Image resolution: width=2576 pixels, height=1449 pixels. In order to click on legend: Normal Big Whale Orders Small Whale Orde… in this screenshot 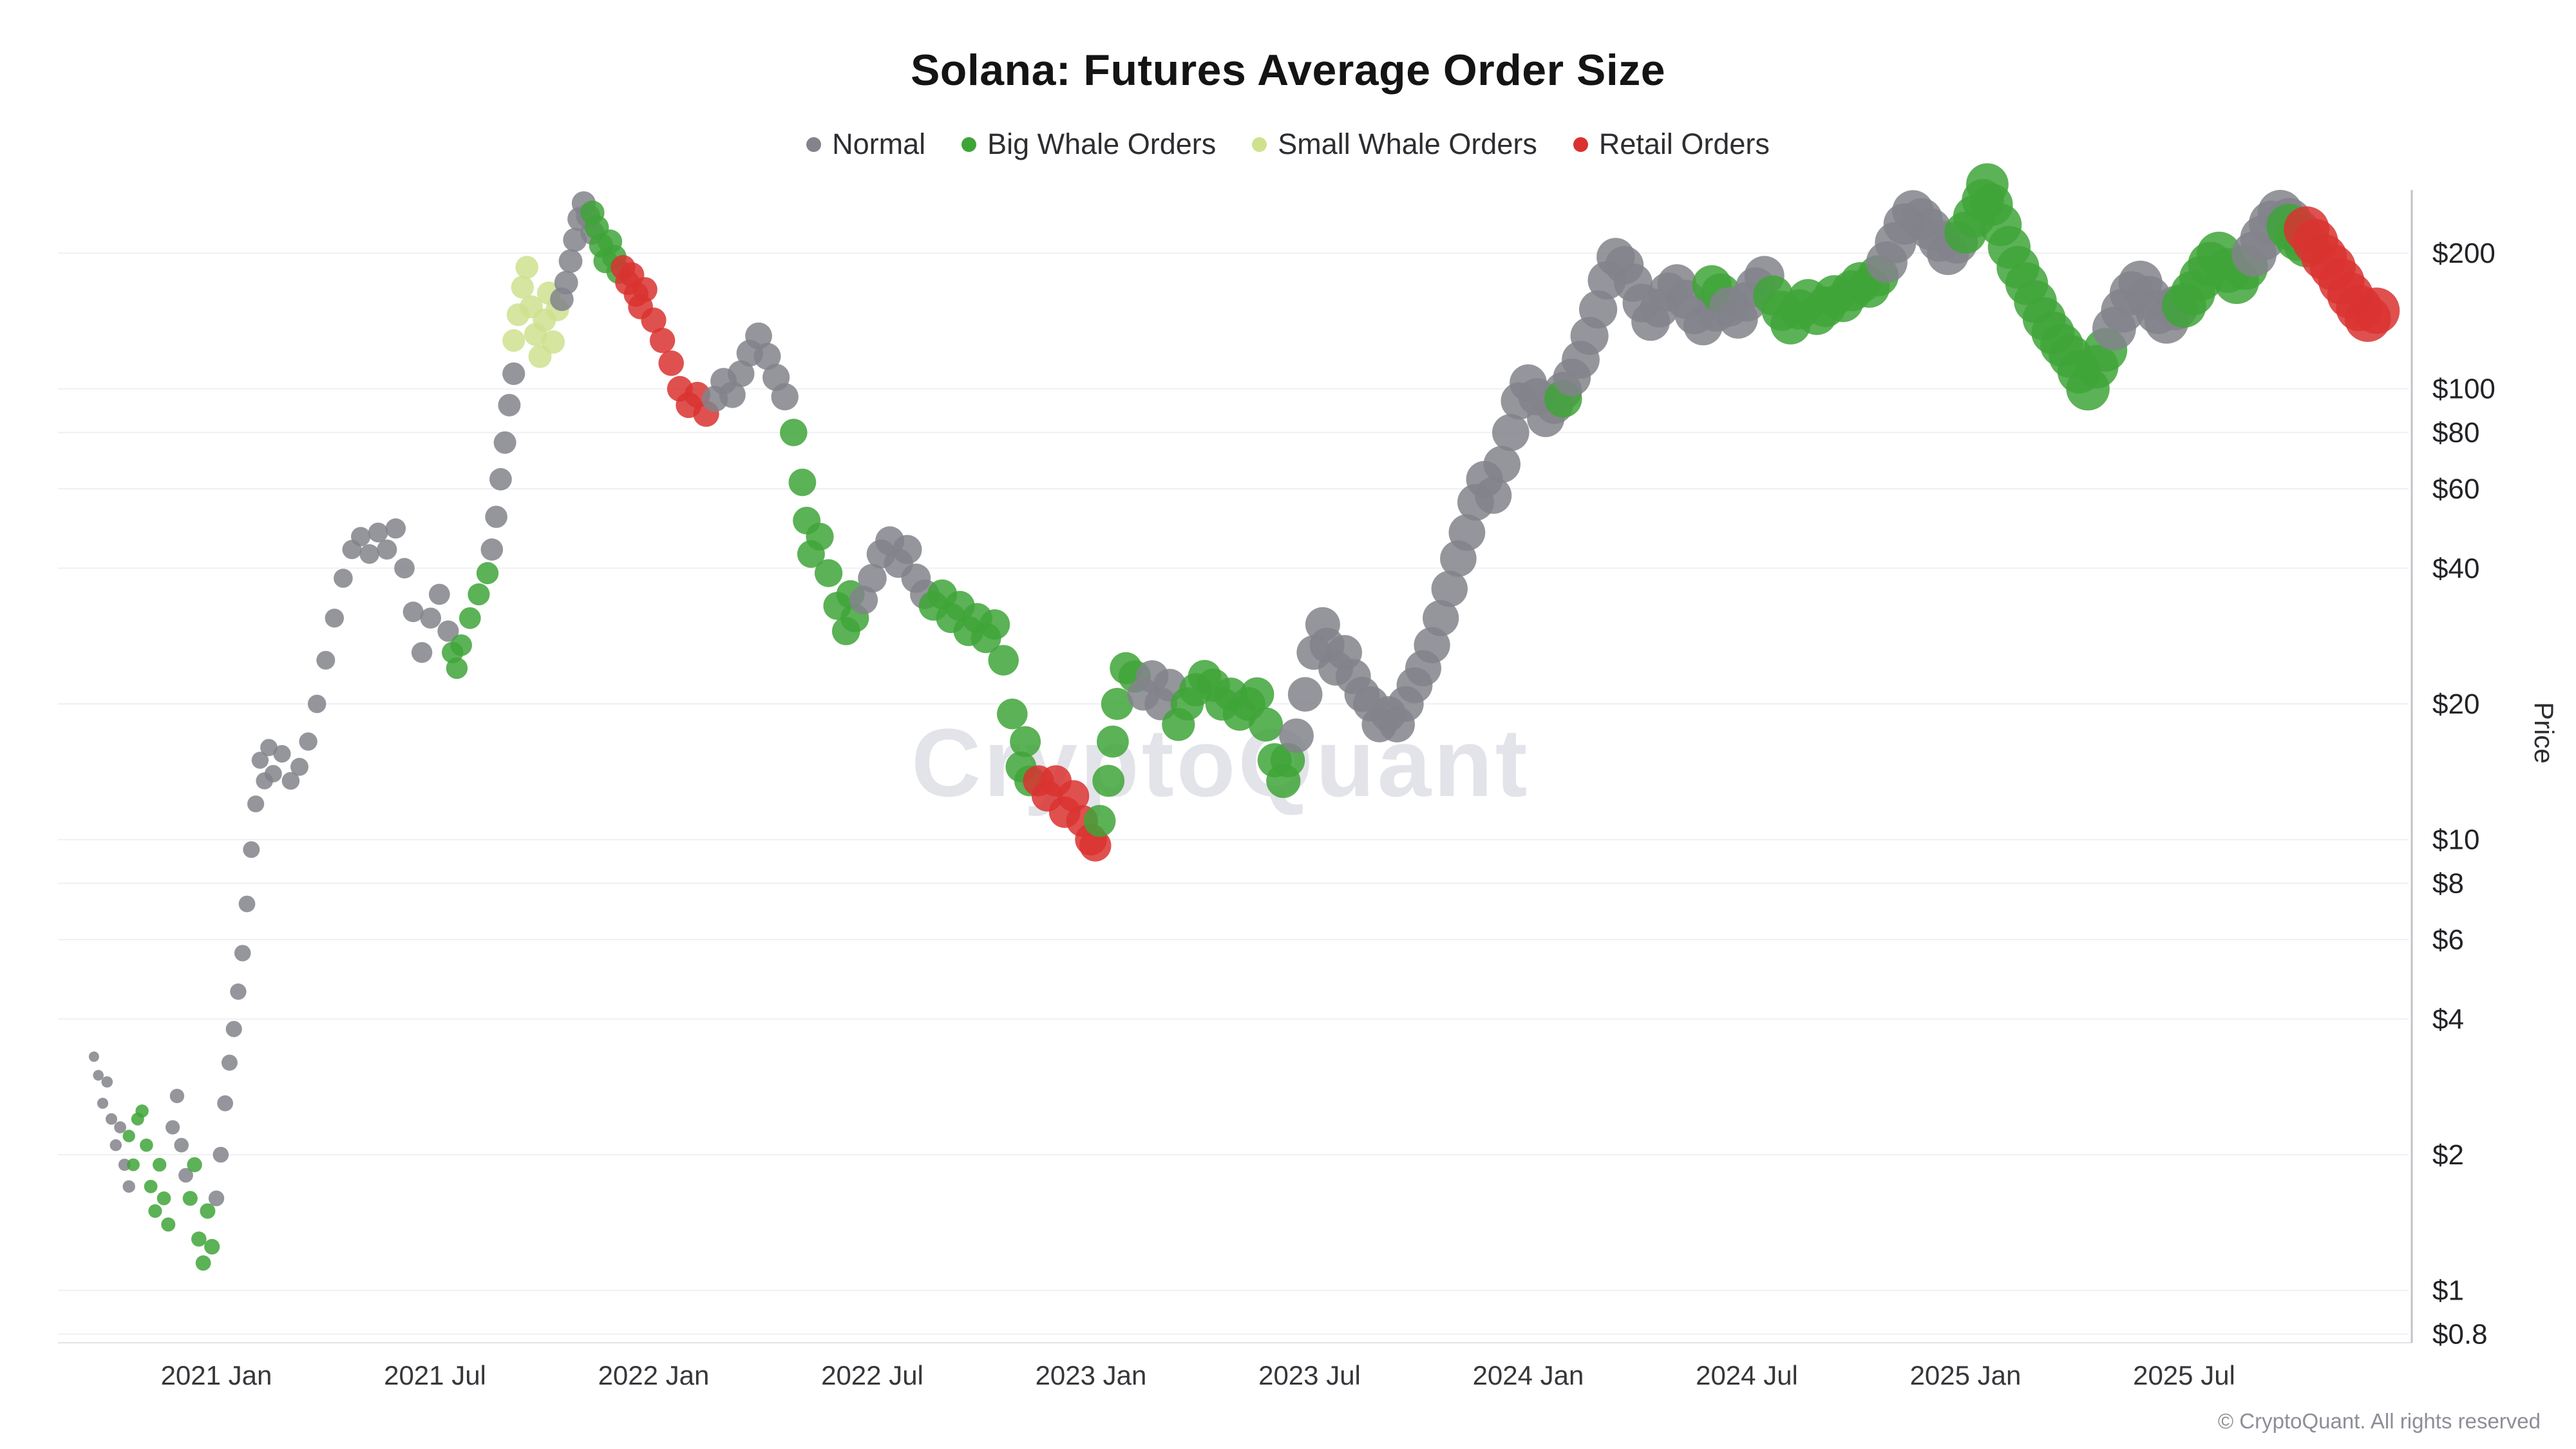, I will do `click(1288, 144)`.